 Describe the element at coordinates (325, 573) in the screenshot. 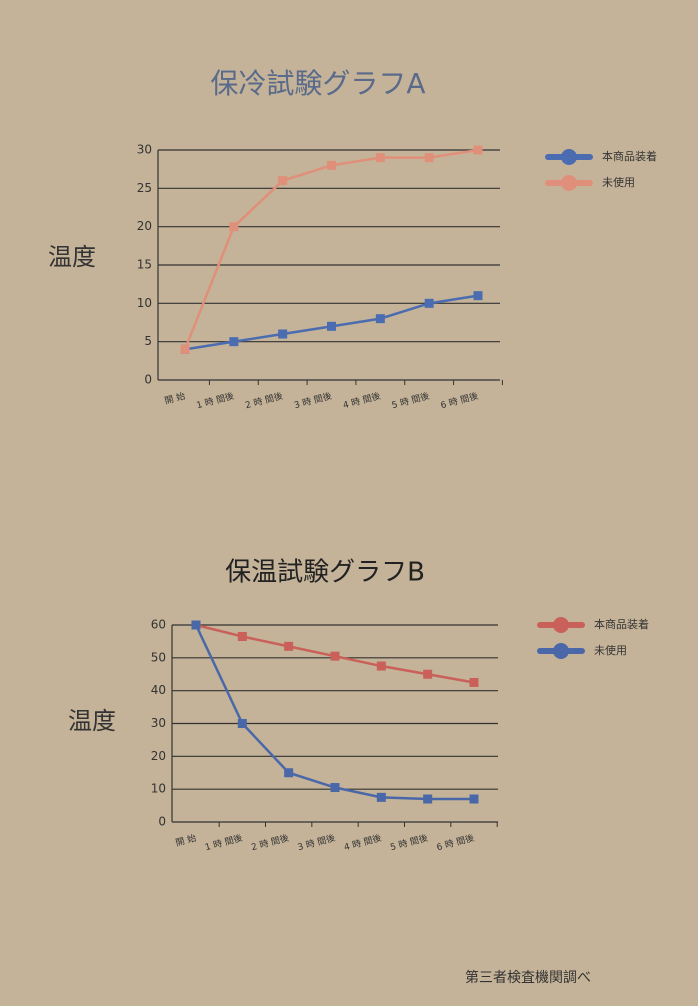

I see `chart-title: 保温試験グラフB` at that location.